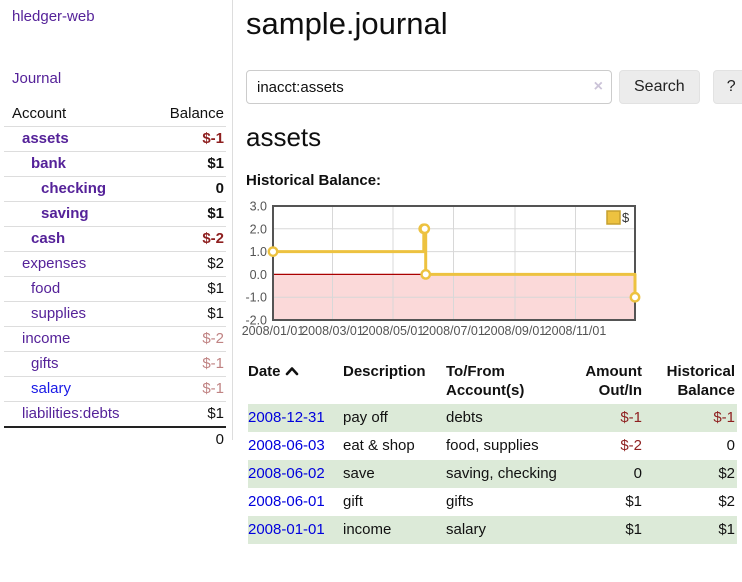 Image resolution: width=742 pixels, height=582 pixels. Describe the element at coordinates (115, 239) in the screenshot. I see `account-row-cash: cash $-2` at that location.